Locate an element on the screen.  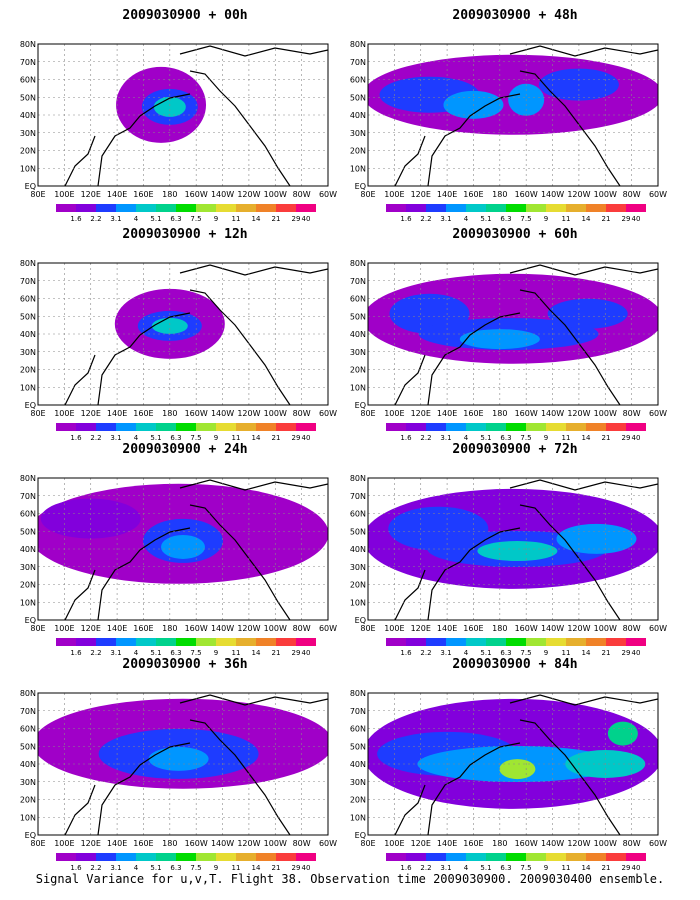
lon-tick-label: 140E is located at coordinates (117, 628).